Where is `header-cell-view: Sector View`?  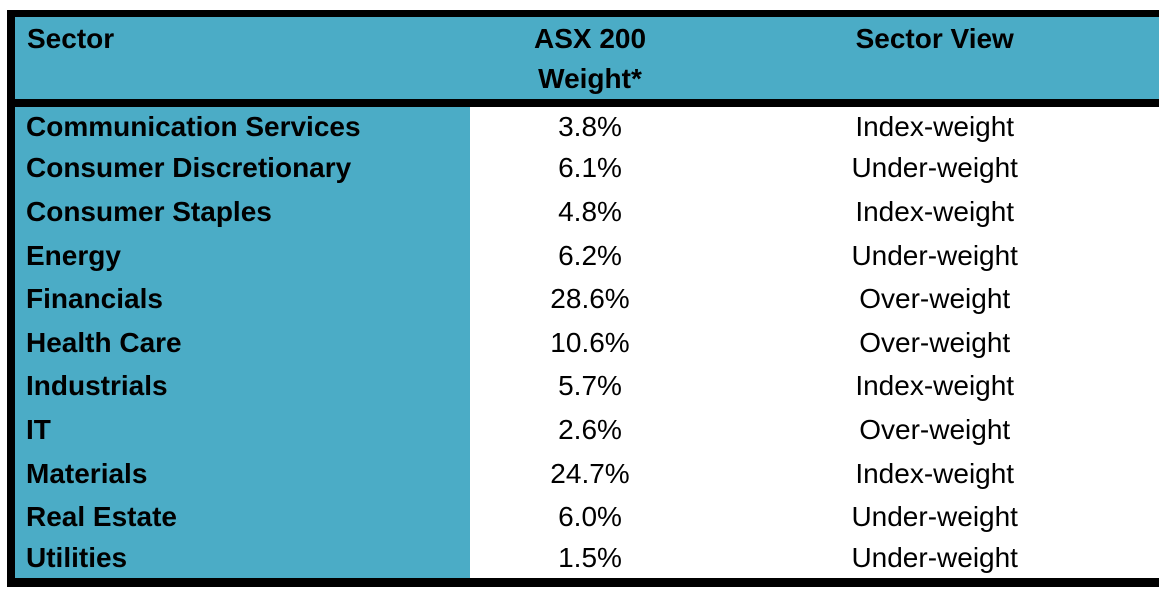 header-cell-view: Sector View is located at coordinates (934, 60).